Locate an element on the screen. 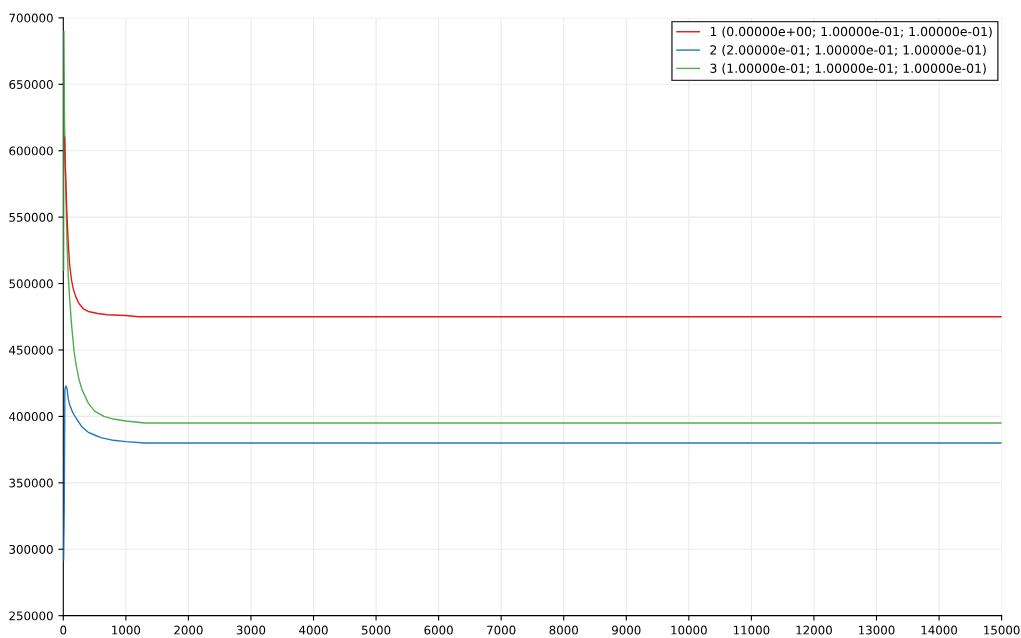 The width and height of the screenshot is (1021, 638). x-tick-label: 2000 is located at coordinates (188, 630).